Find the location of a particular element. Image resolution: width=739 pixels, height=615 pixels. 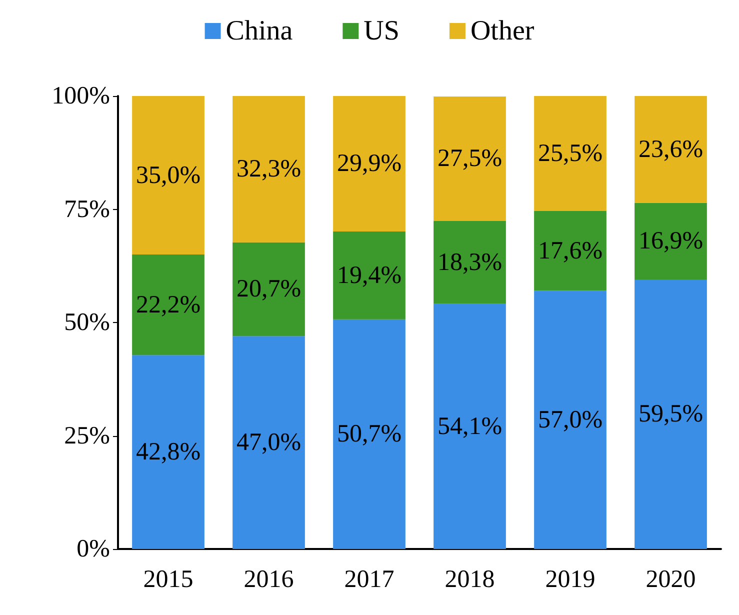

data-label: 18,3% is located at coordinates (469, 262).